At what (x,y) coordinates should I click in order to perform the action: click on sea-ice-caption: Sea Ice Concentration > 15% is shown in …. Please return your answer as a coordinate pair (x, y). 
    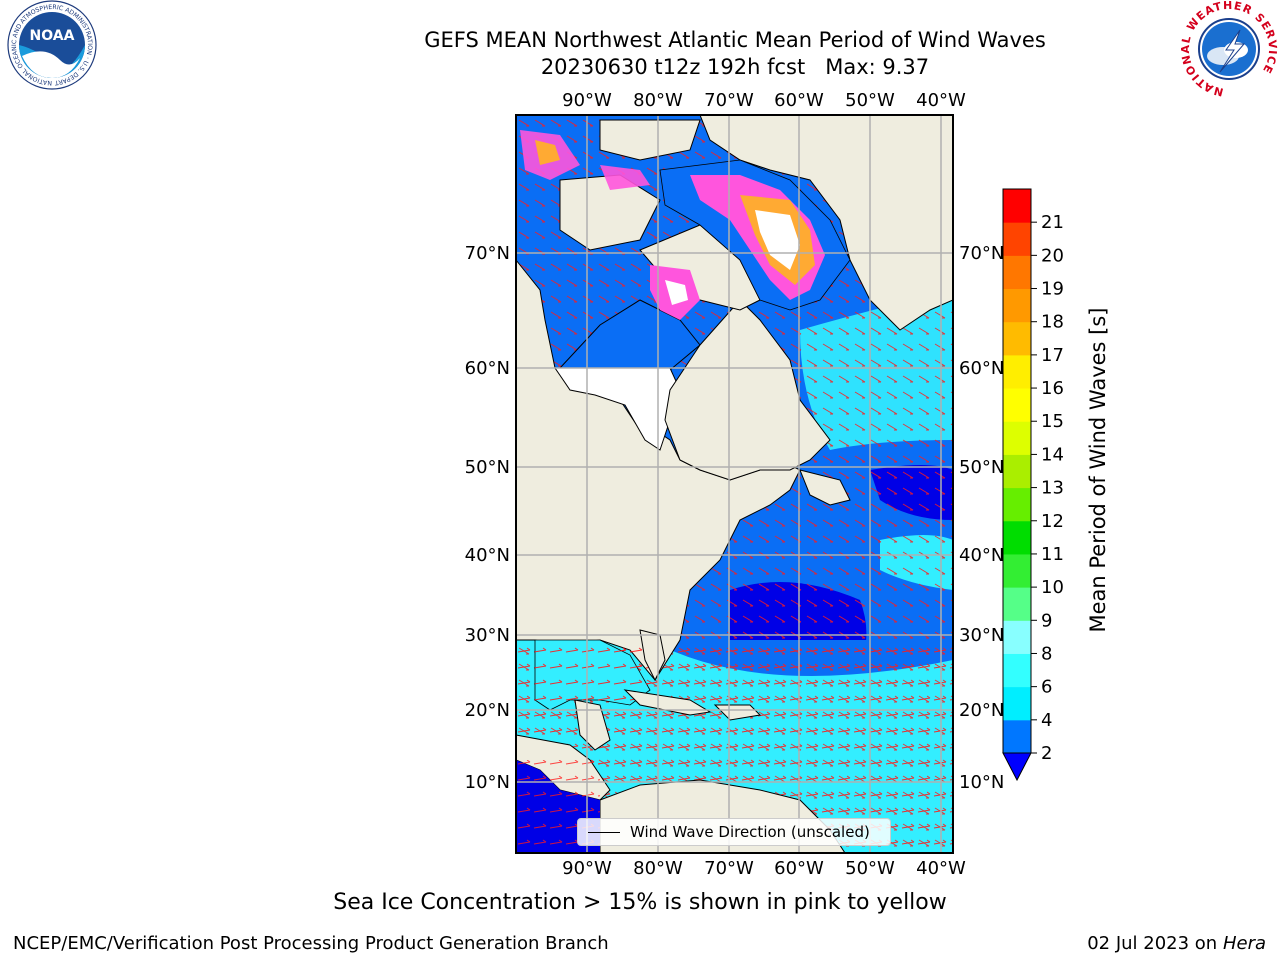
    Looking at the image, I should click on (640, 902).